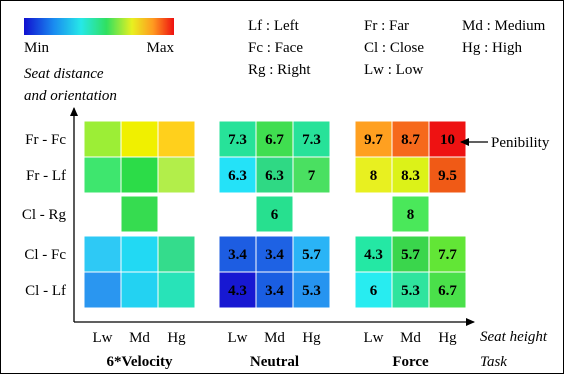  I want to click on cell-value-neutral-cl-rg-md: 6, so click(275, 215).